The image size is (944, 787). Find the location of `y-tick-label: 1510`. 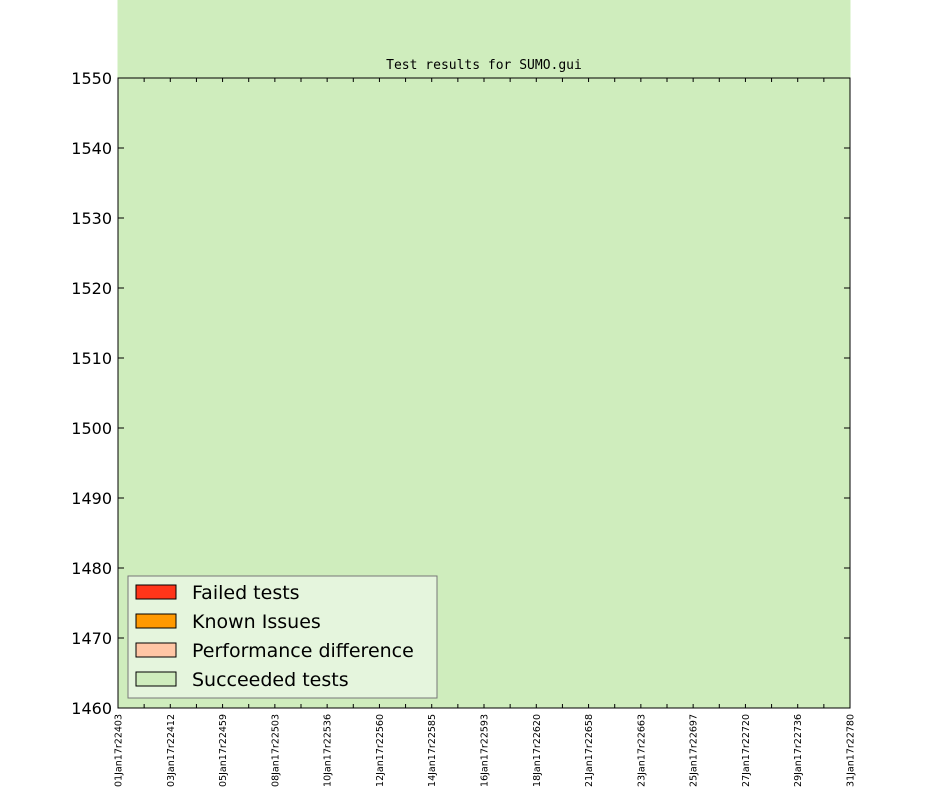

y-tick-label: 1510 is located at coordinates (91, 358).